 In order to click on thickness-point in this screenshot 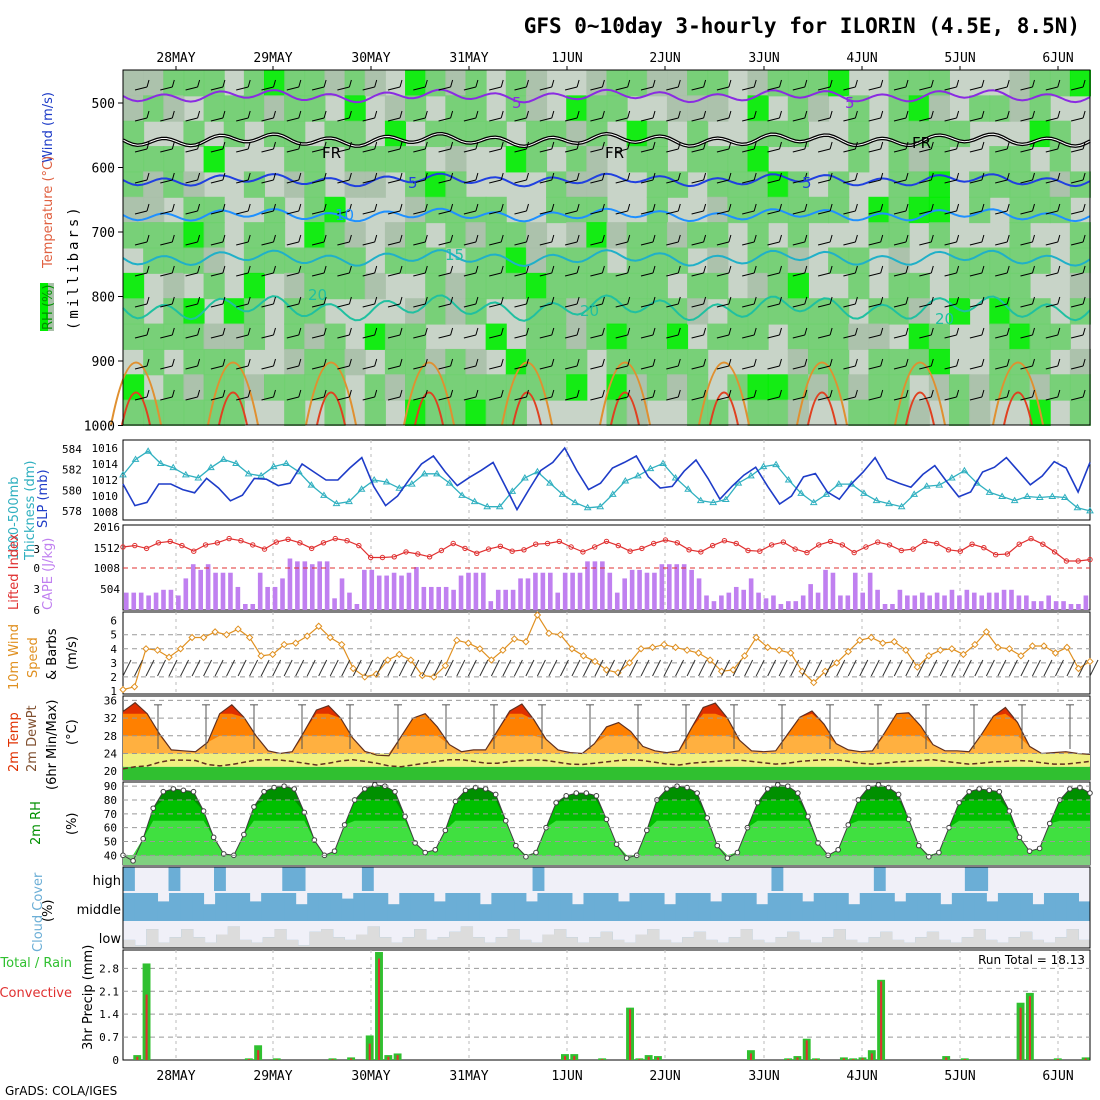, I will do `click(487, 506)`.